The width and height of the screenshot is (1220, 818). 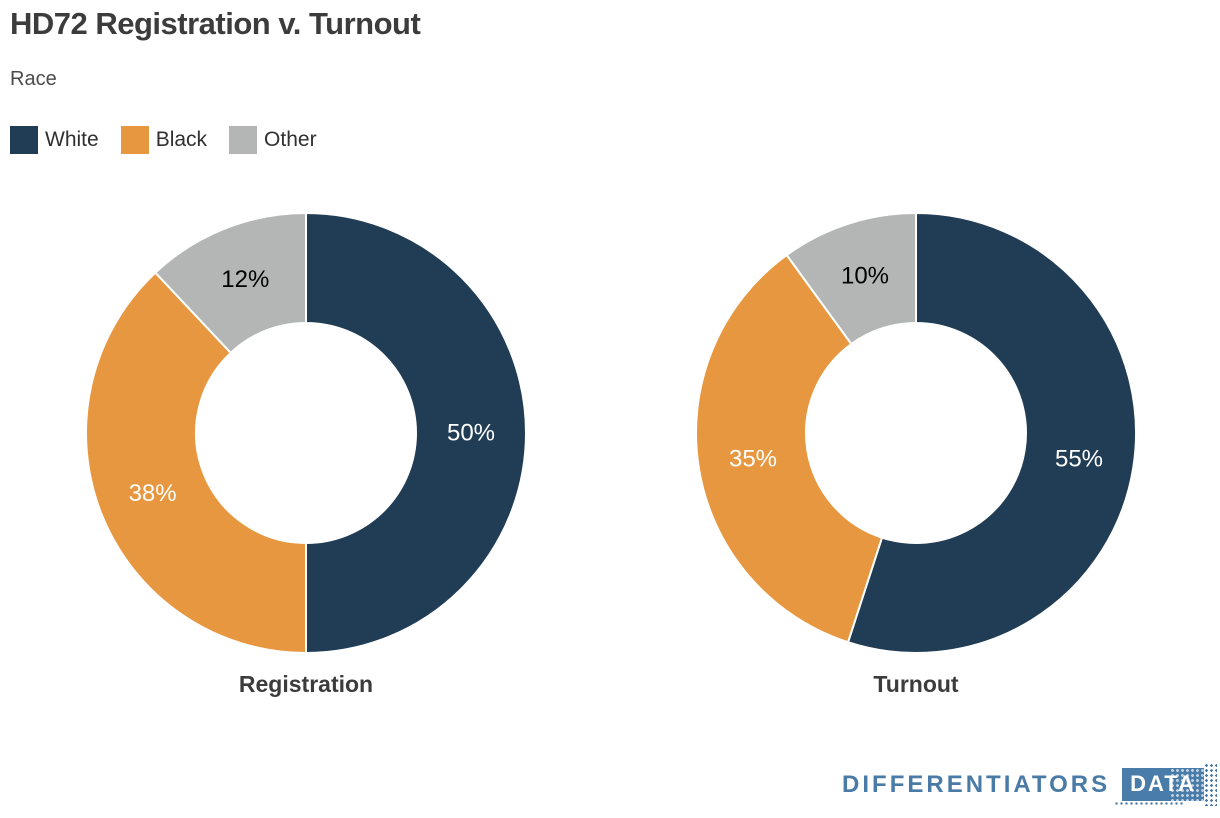 I want to click on legend-item-other: Other, so click(x=273, y=140).